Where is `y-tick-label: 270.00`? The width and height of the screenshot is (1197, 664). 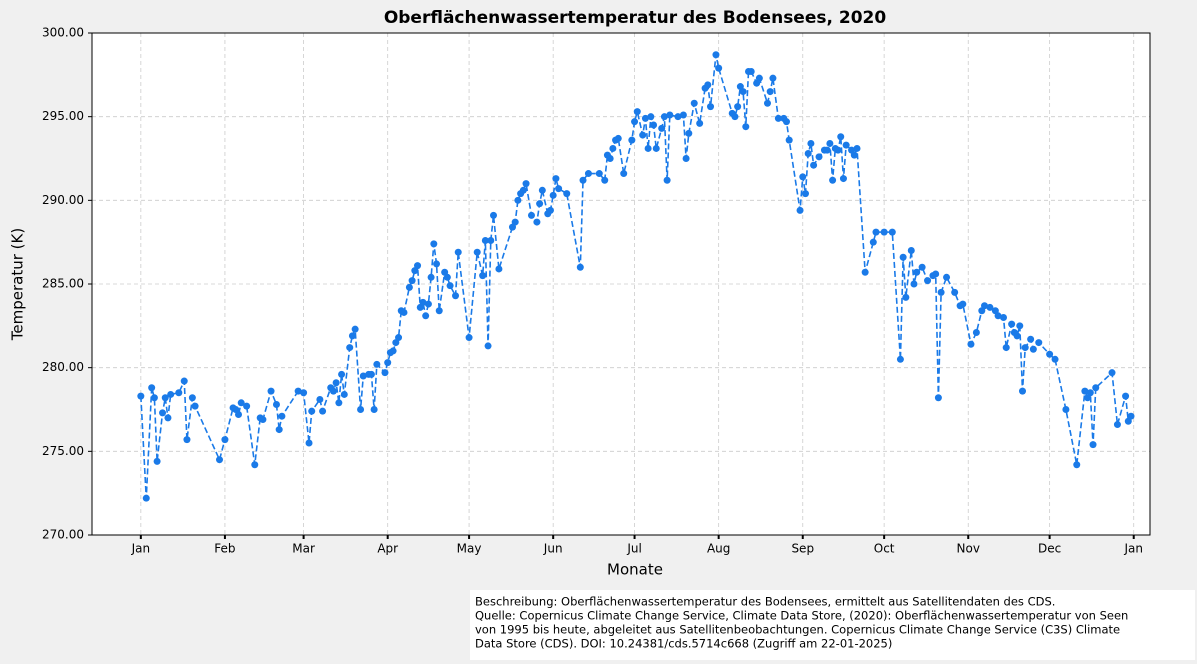
y-tick-label: 270.00 is located at coordinates (63, 535).